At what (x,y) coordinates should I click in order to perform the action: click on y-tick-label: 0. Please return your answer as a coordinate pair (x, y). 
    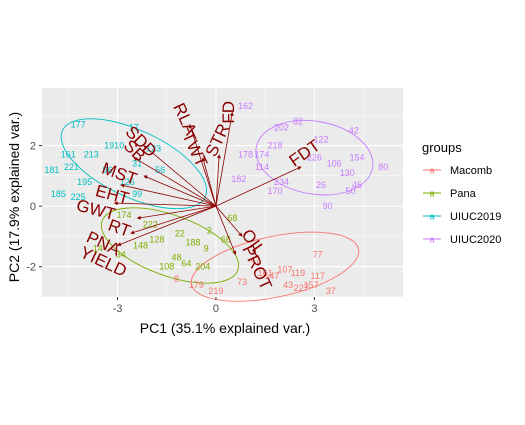
    Looking at the image, I should click on (33, 207).